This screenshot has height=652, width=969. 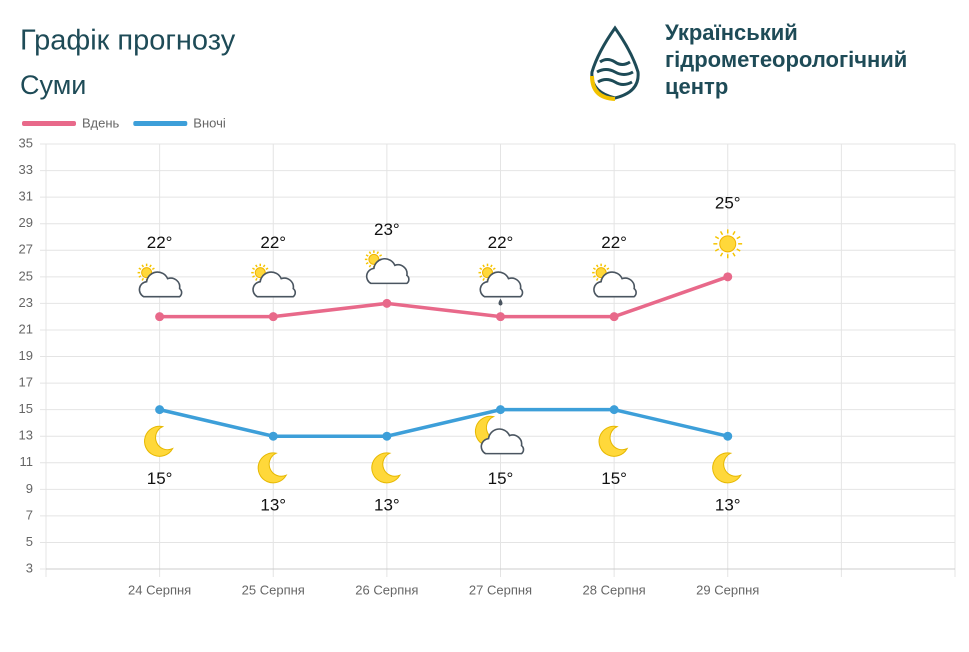 What do you see at coordinates (614, 589) in the screenshot?
I see `x-tick-label: 28 Серпня` at bounding box center [614, 589].